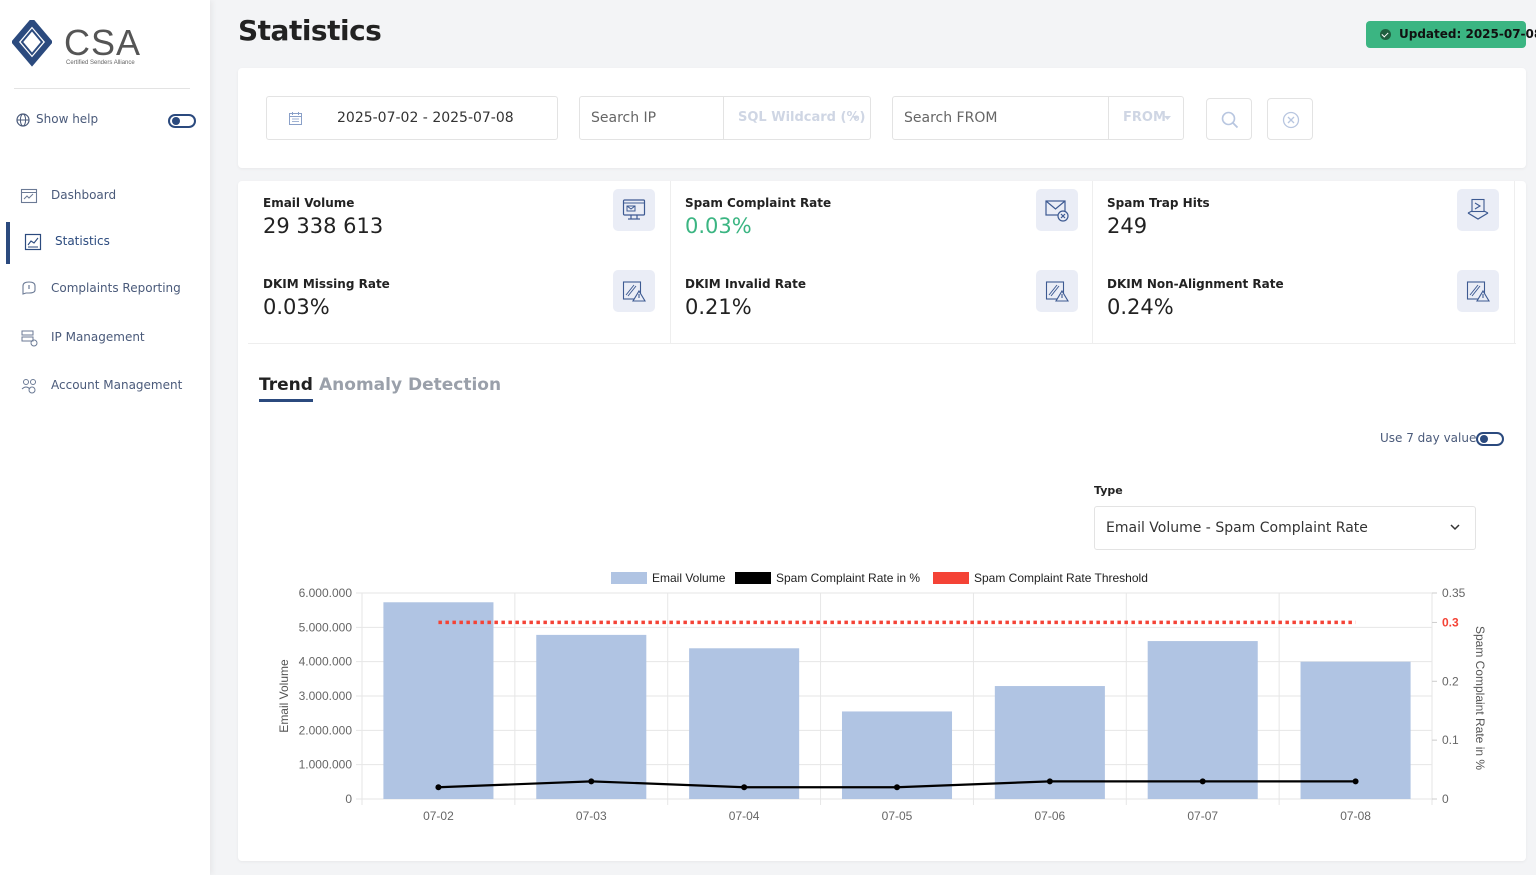 The width and height of the screenshot is (1536, 875). I want to click on csa-logo-icon, so click(32, 43).